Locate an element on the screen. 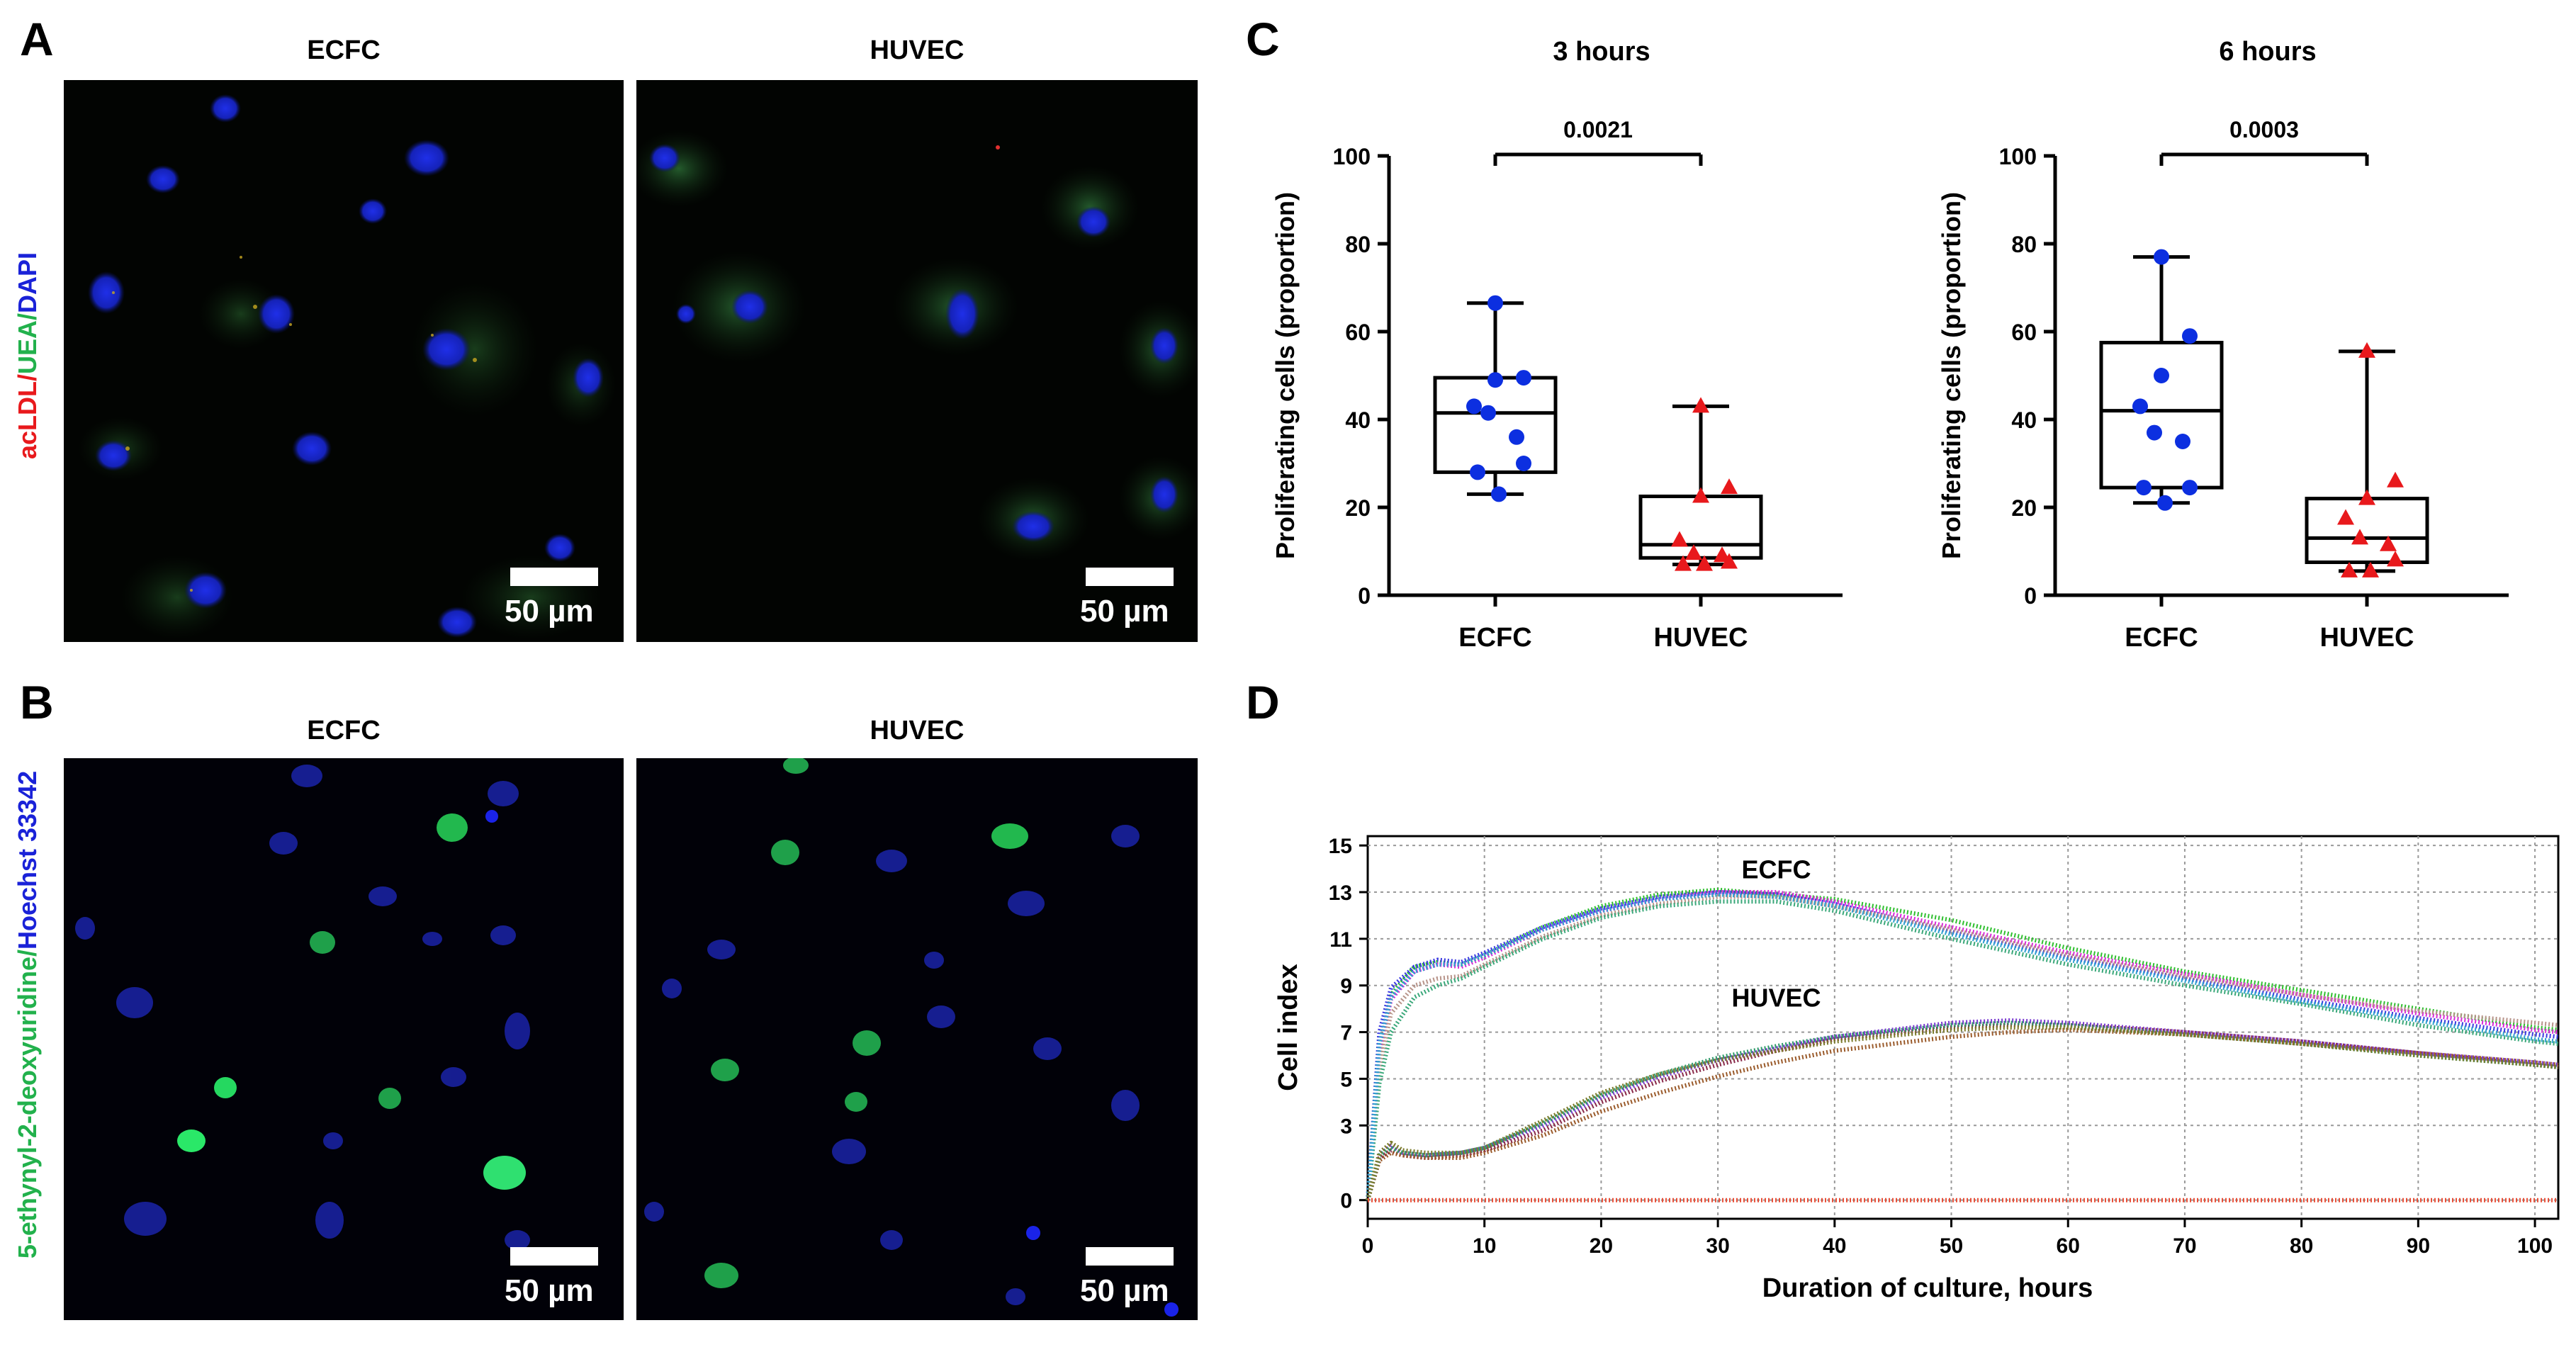 Image resolution: width=2576 pixels, height=1369 pixels. panel-b-title-huvec: HUVEC is located at coordinates (917, 731).